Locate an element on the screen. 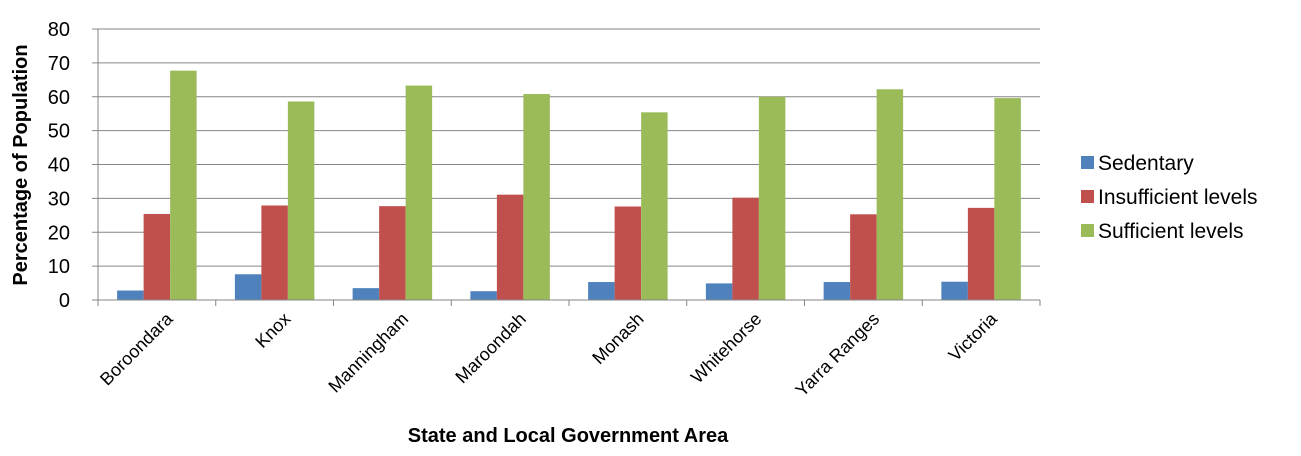 The image size is (1301, 456). bar-sedentary-whitehorse is located at coordinates (719, 291).